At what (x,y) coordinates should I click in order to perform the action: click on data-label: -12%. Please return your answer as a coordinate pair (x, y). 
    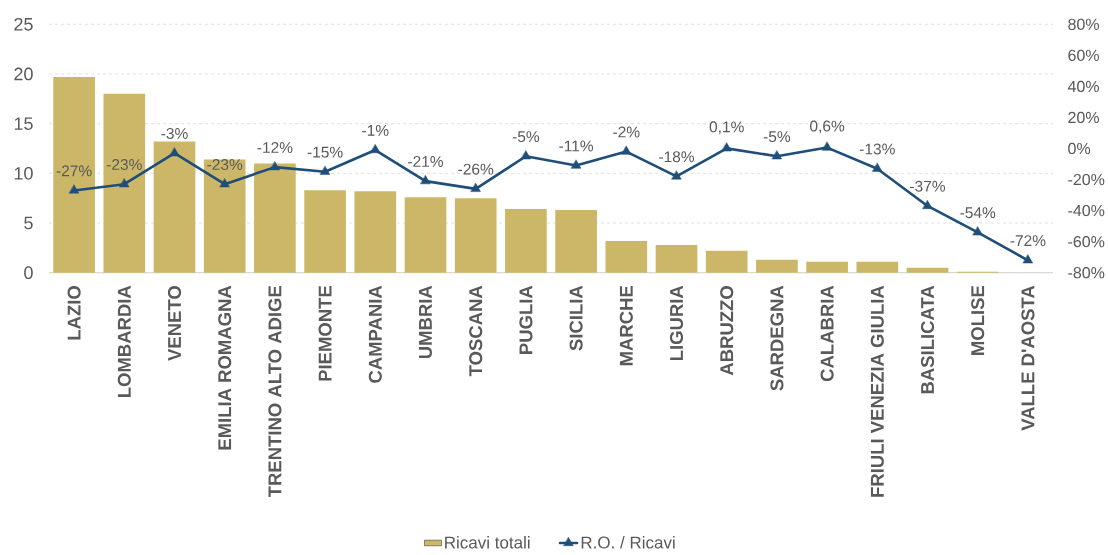
    Looking at the image, I should click on (275, 147).